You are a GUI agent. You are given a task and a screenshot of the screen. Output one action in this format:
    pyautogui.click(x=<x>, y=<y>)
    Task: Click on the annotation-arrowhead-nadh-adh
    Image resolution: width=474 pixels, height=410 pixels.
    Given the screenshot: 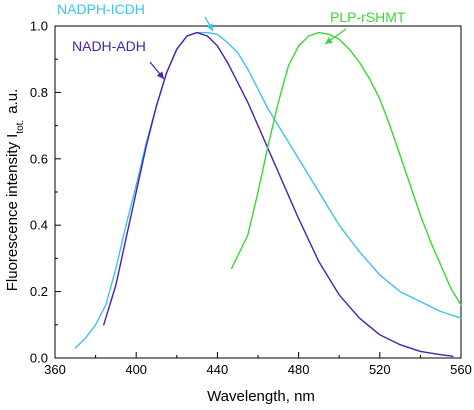 What is the action you would take?
    pyautogui.click(x=160, y=75)
    